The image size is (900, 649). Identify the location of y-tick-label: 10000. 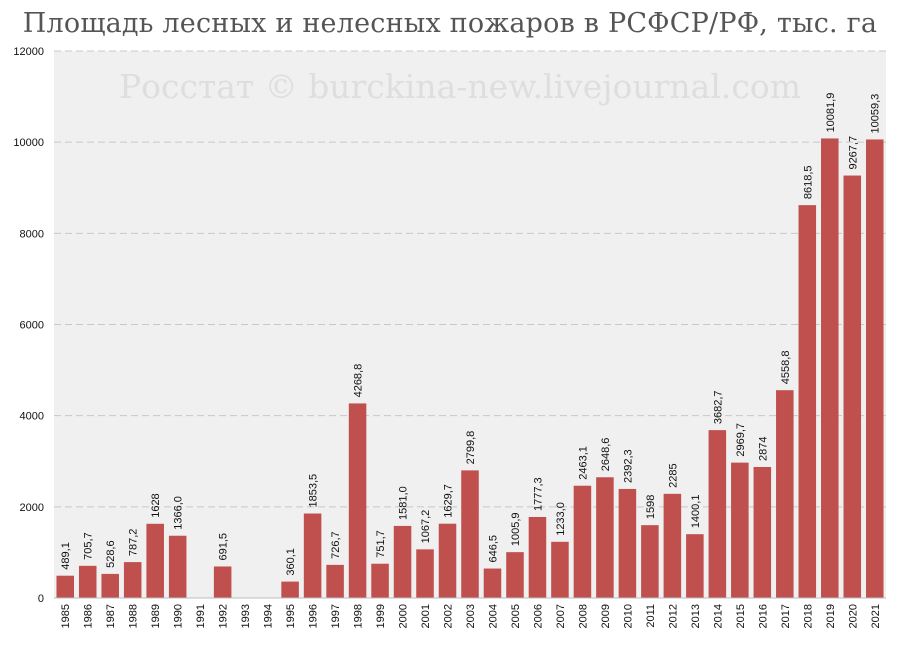
(28, 143).